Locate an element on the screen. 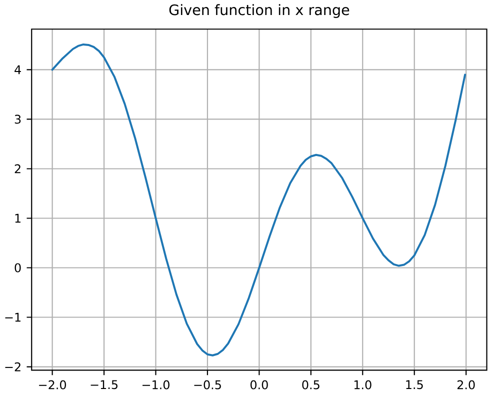 The height and width of the screenshot is (400, 501). x-tick-label: −2.0 is located at coordinates (52, 385).